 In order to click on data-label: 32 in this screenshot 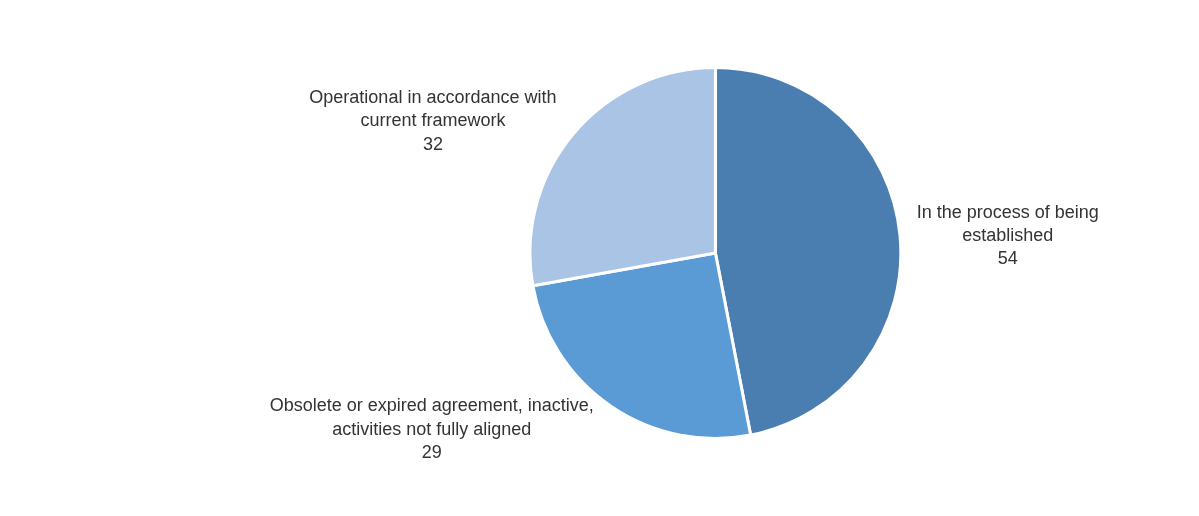, I will do `click(432, 143)`.